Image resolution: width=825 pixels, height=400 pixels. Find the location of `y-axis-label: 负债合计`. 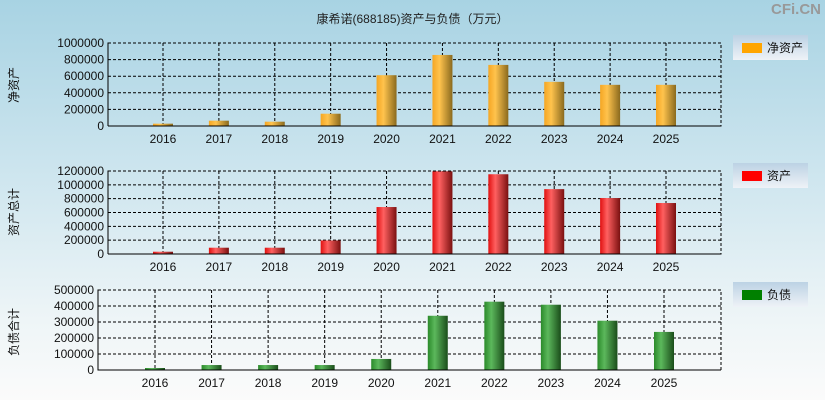

y-axis-label: 负债合计 is located at coordinates (13, 332).